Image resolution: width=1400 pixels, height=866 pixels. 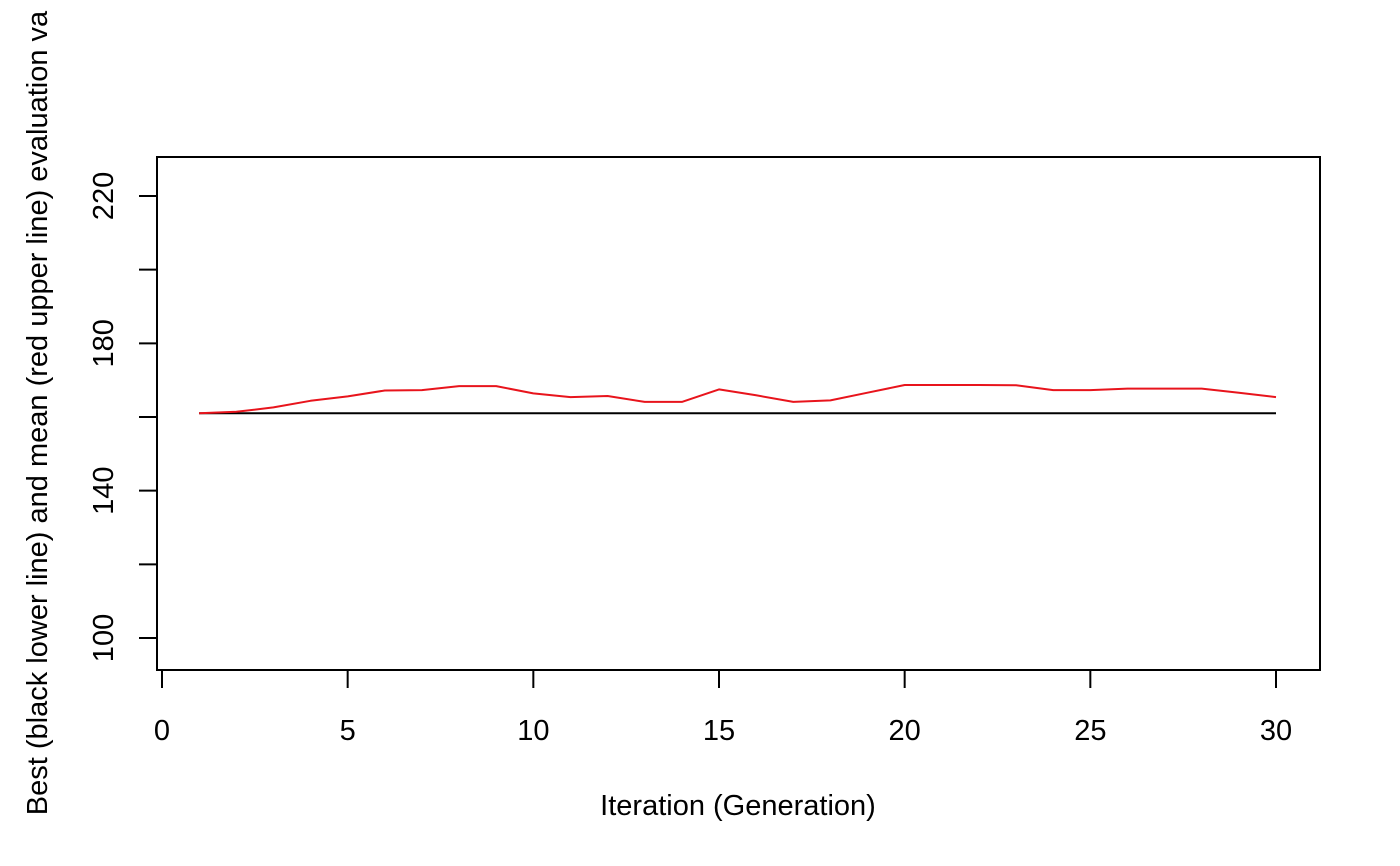 What do you see at coordinates (104, 196) in the screenshot?
I see `y-tick-label: 220` at bounding box center [104, 196].